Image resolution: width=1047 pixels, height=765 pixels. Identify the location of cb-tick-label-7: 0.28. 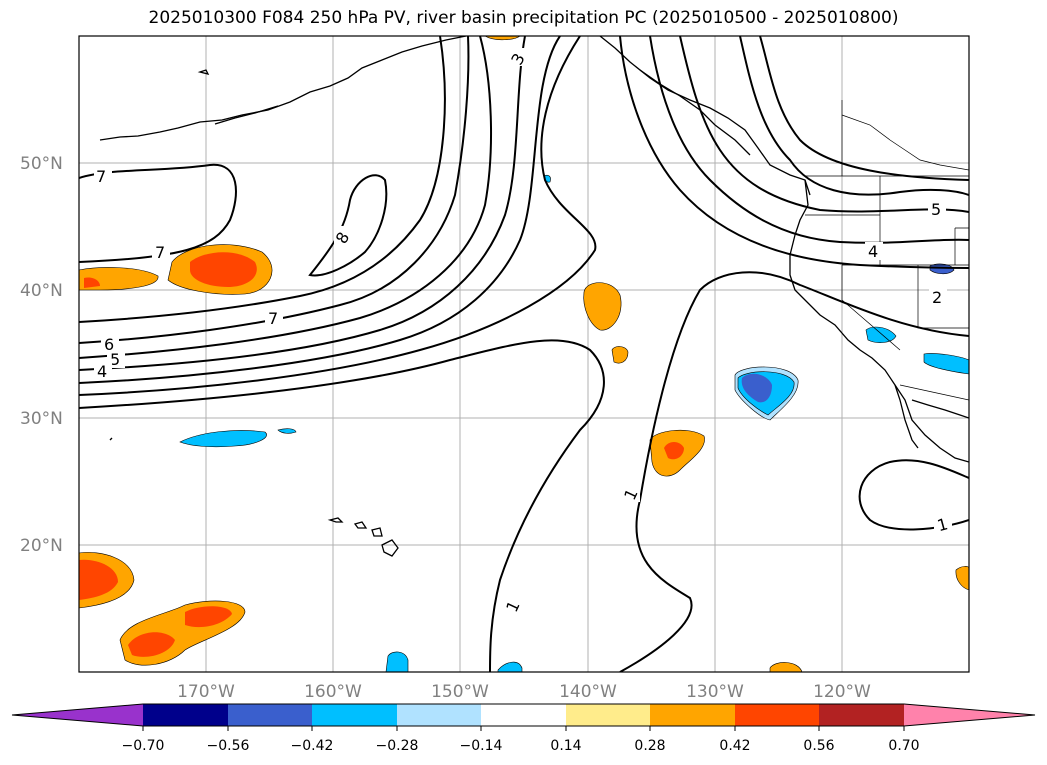
(649, 746).